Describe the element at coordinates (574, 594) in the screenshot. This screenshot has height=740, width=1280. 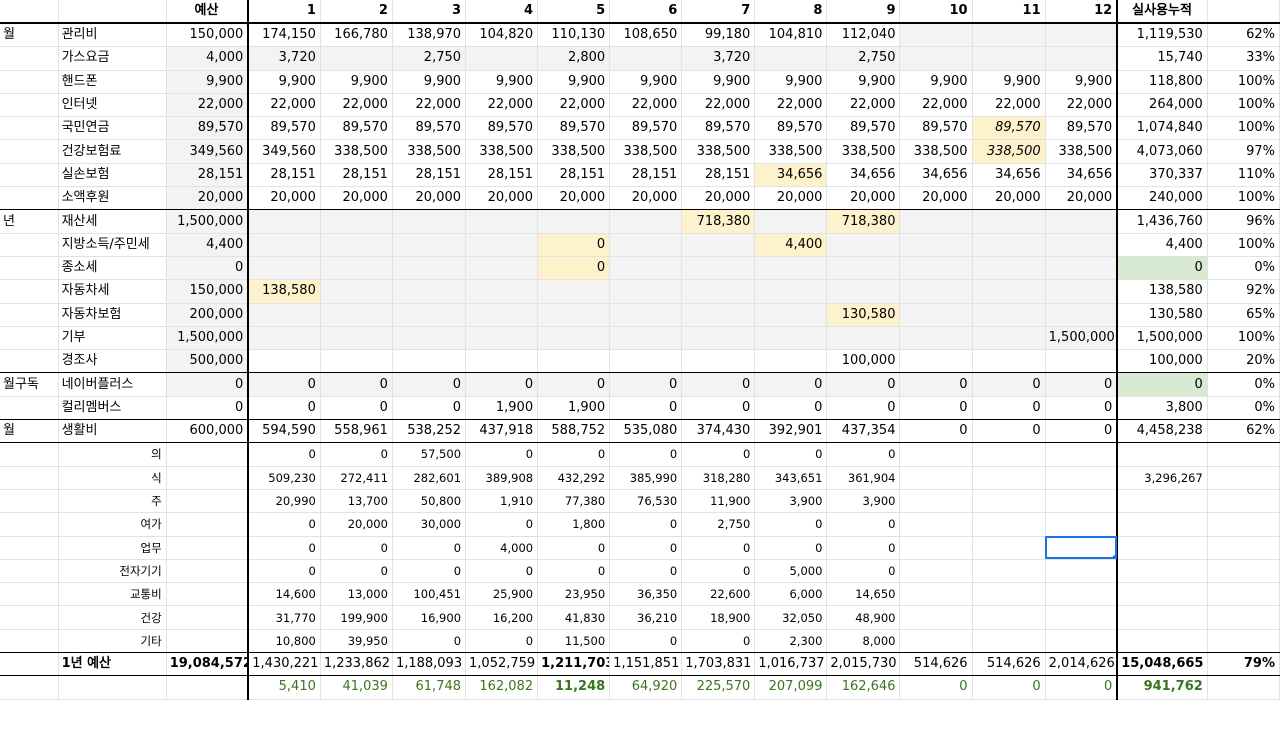
I see `cell: 23,950` at that location.